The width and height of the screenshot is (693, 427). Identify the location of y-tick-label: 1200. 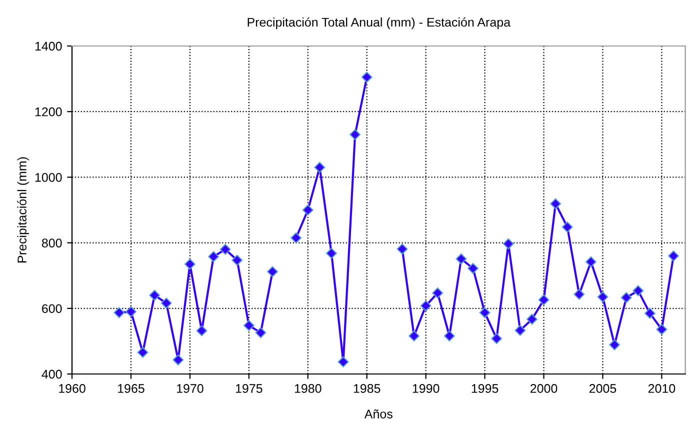
(48, 111).